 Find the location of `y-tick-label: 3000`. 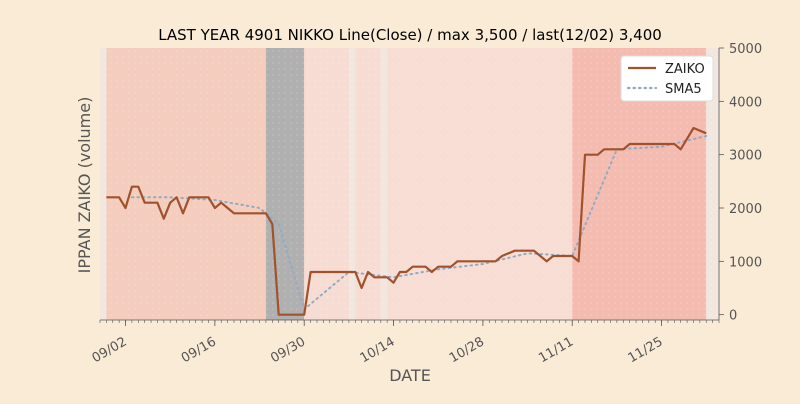

y-tick-label: 3000 is located at coordinates (745, 156).